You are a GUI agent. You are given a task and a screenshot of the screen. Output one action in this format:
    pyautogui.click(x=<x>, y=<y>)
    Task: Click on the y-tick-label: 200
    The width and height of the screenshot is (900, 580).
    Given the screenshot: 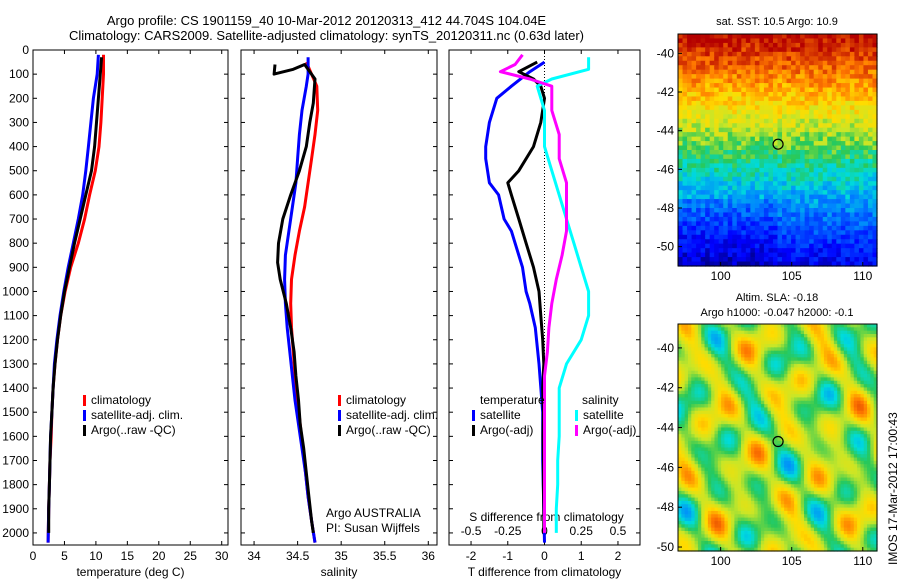 What is the action you would take?
    pyautogui.click(x=19, y=98)
    